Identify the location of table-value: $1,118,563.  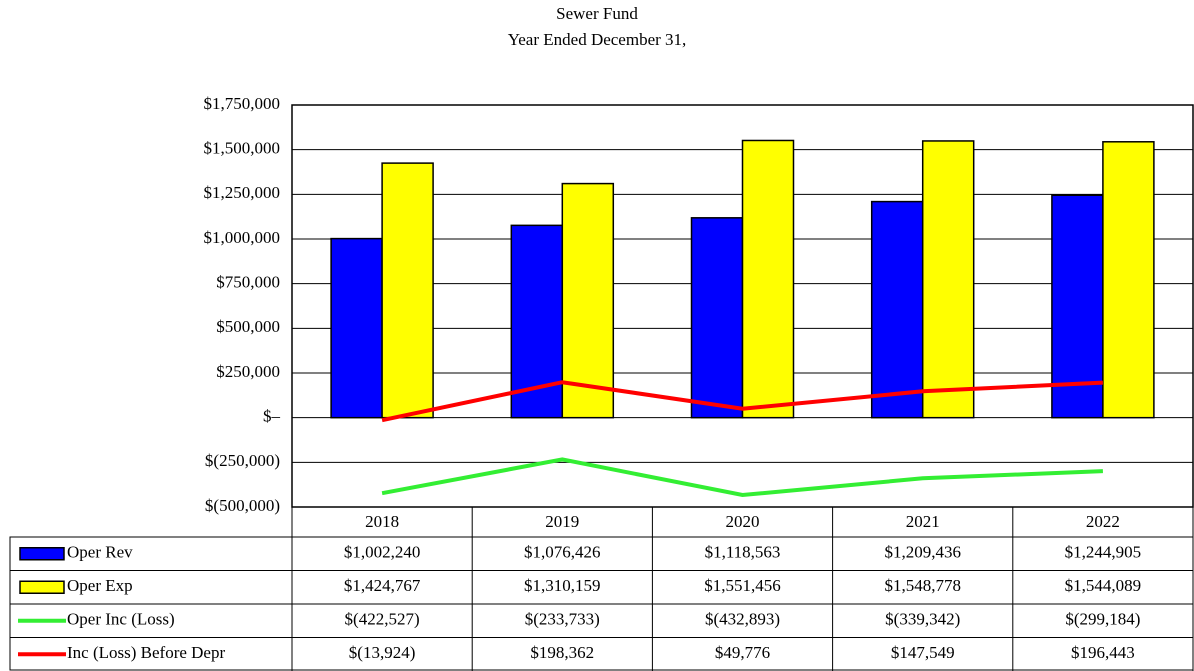
(743, 552).